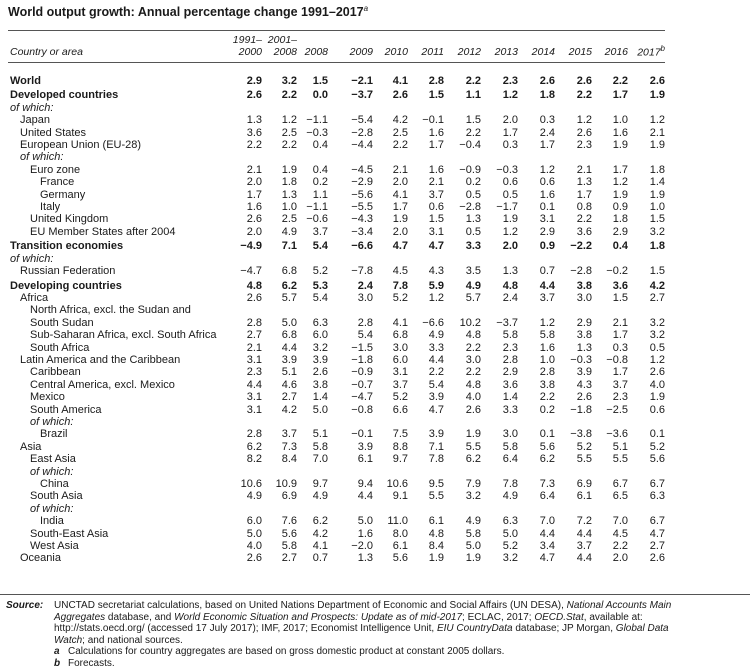  Describe the element at coordinates (436, 446) in the screenshot. I see `cell-value: 7.1` at that location.